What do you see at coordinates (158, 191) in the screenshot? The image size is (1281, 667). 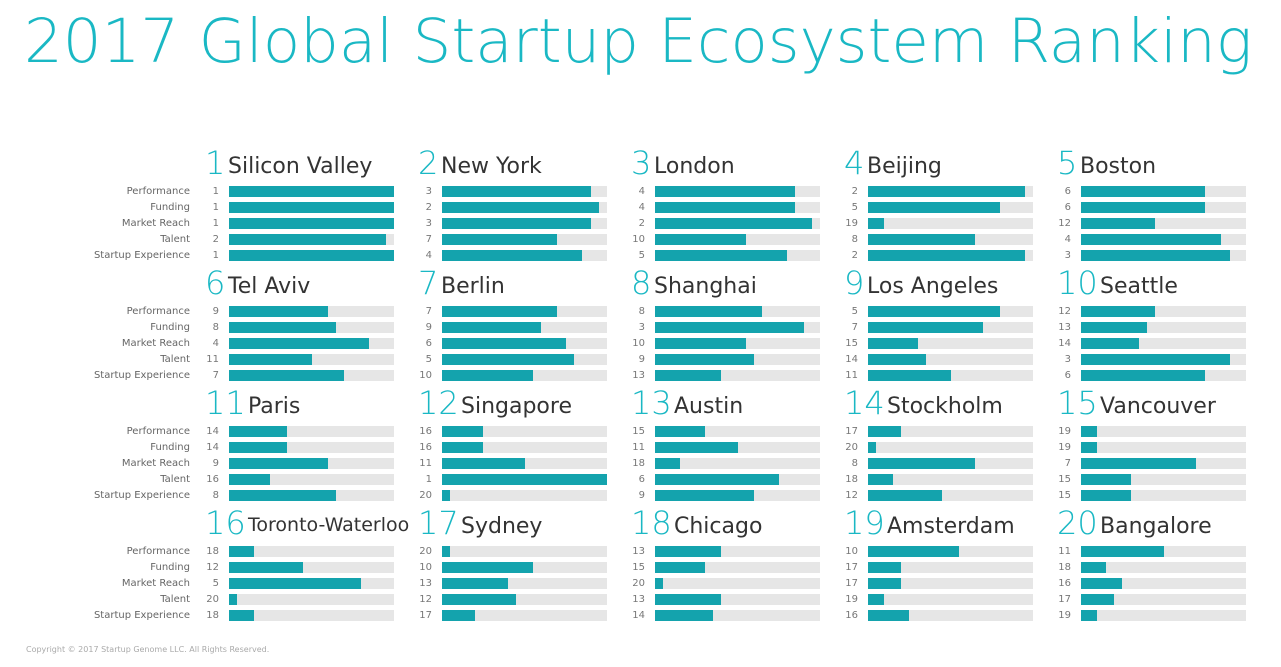 I see `metric-label: Performance` at bounding box center [158, 191].